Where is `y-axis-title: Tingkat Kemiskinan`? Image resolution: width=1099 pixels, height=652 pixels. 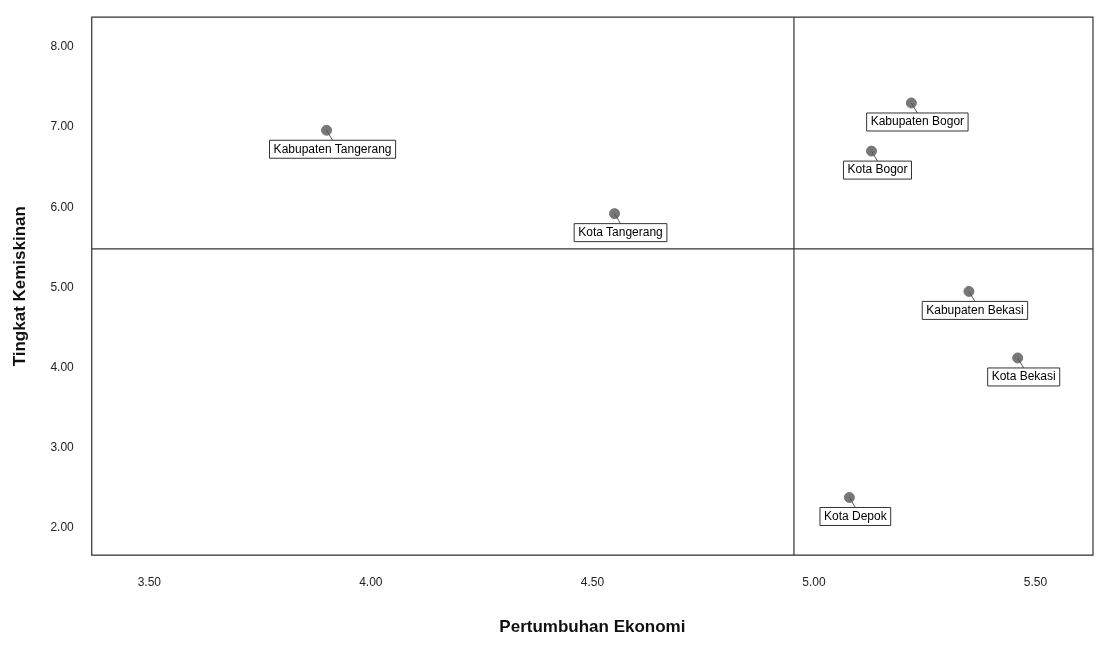 y-axis-title: Tingkat Kemiskinan is located at coordinates (19, 286).